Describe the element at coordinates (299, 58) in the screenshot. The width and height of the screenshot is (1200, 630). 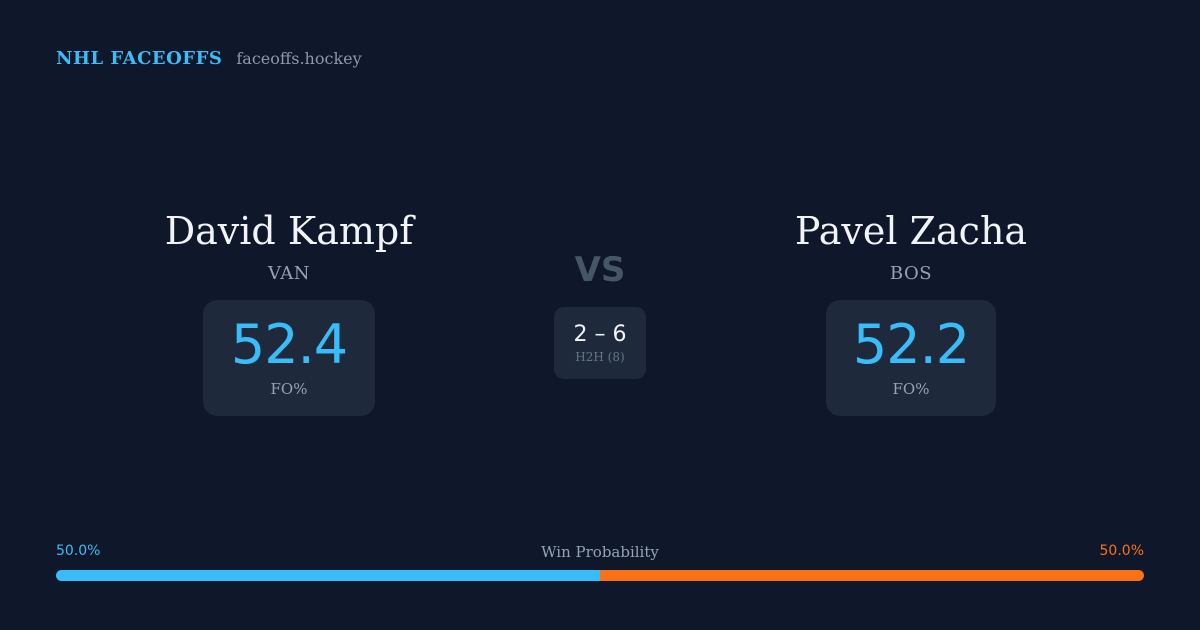
I see `brand-url: faceoffs.hockey` at that location.